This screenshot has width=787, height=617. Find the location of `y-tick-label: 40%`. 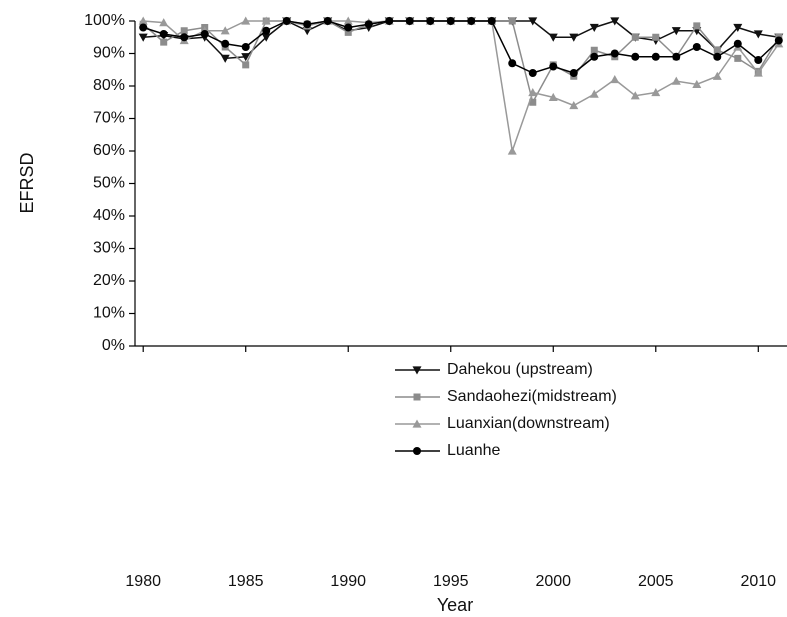

y-tick-label: 40% is located at coordinates (109, 215).